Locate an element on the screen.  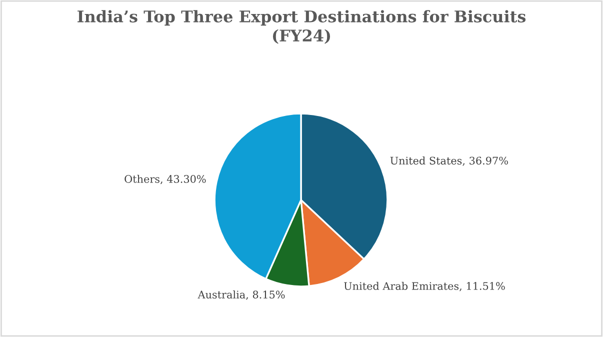
chart-title: India’s Top Three Export Destinations for Biscuits (FY24) is located at coordinates (302, 27).